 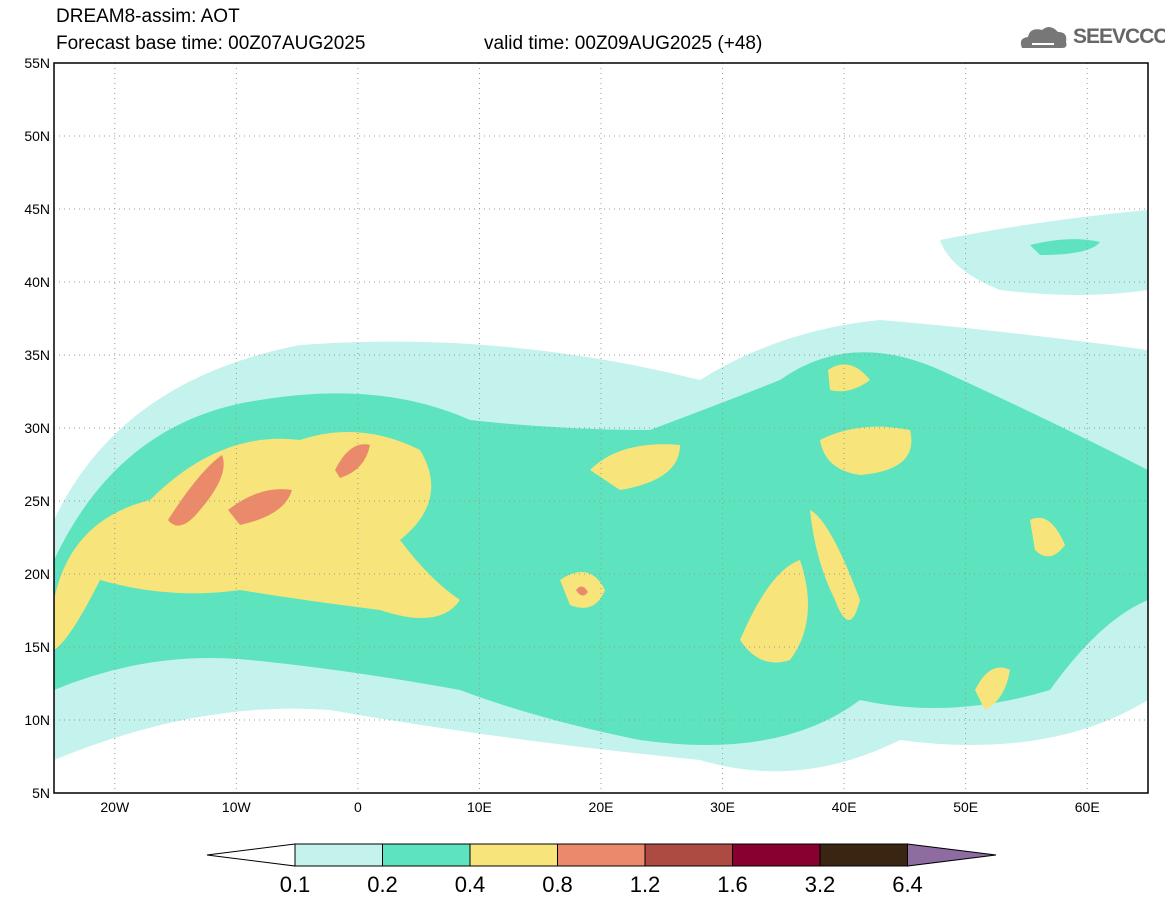 What do you see at coordinates (849, 378) in the screenshot?
I see `aot-band-0.4-i` at bounding box center [849, 378].